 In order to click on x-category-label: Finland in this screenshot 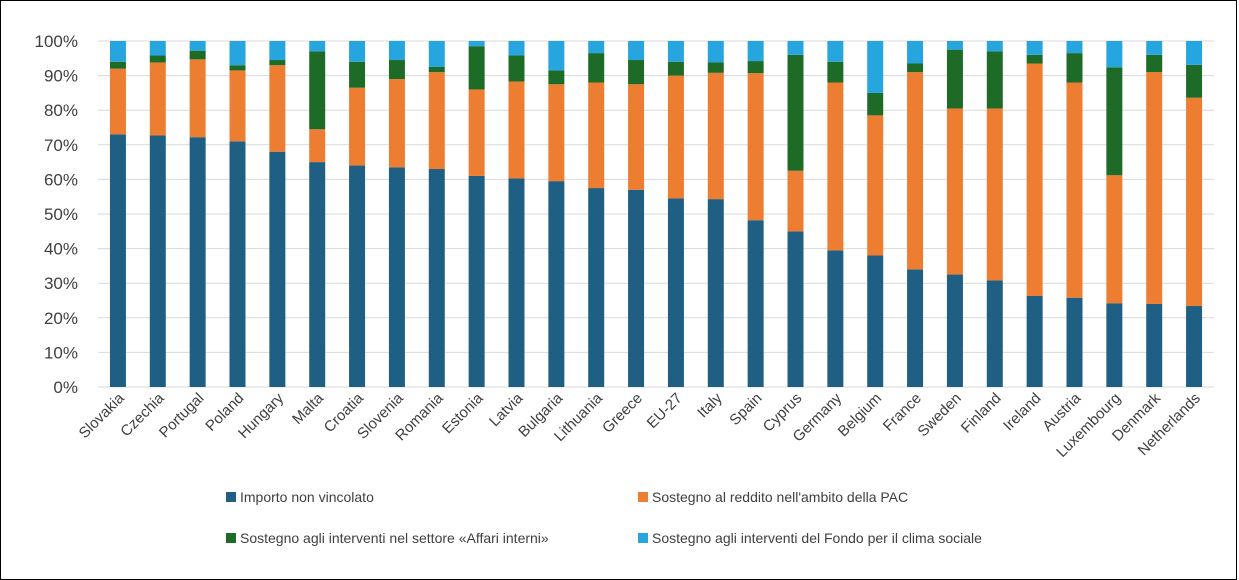, I will do `click(981, 413)`.